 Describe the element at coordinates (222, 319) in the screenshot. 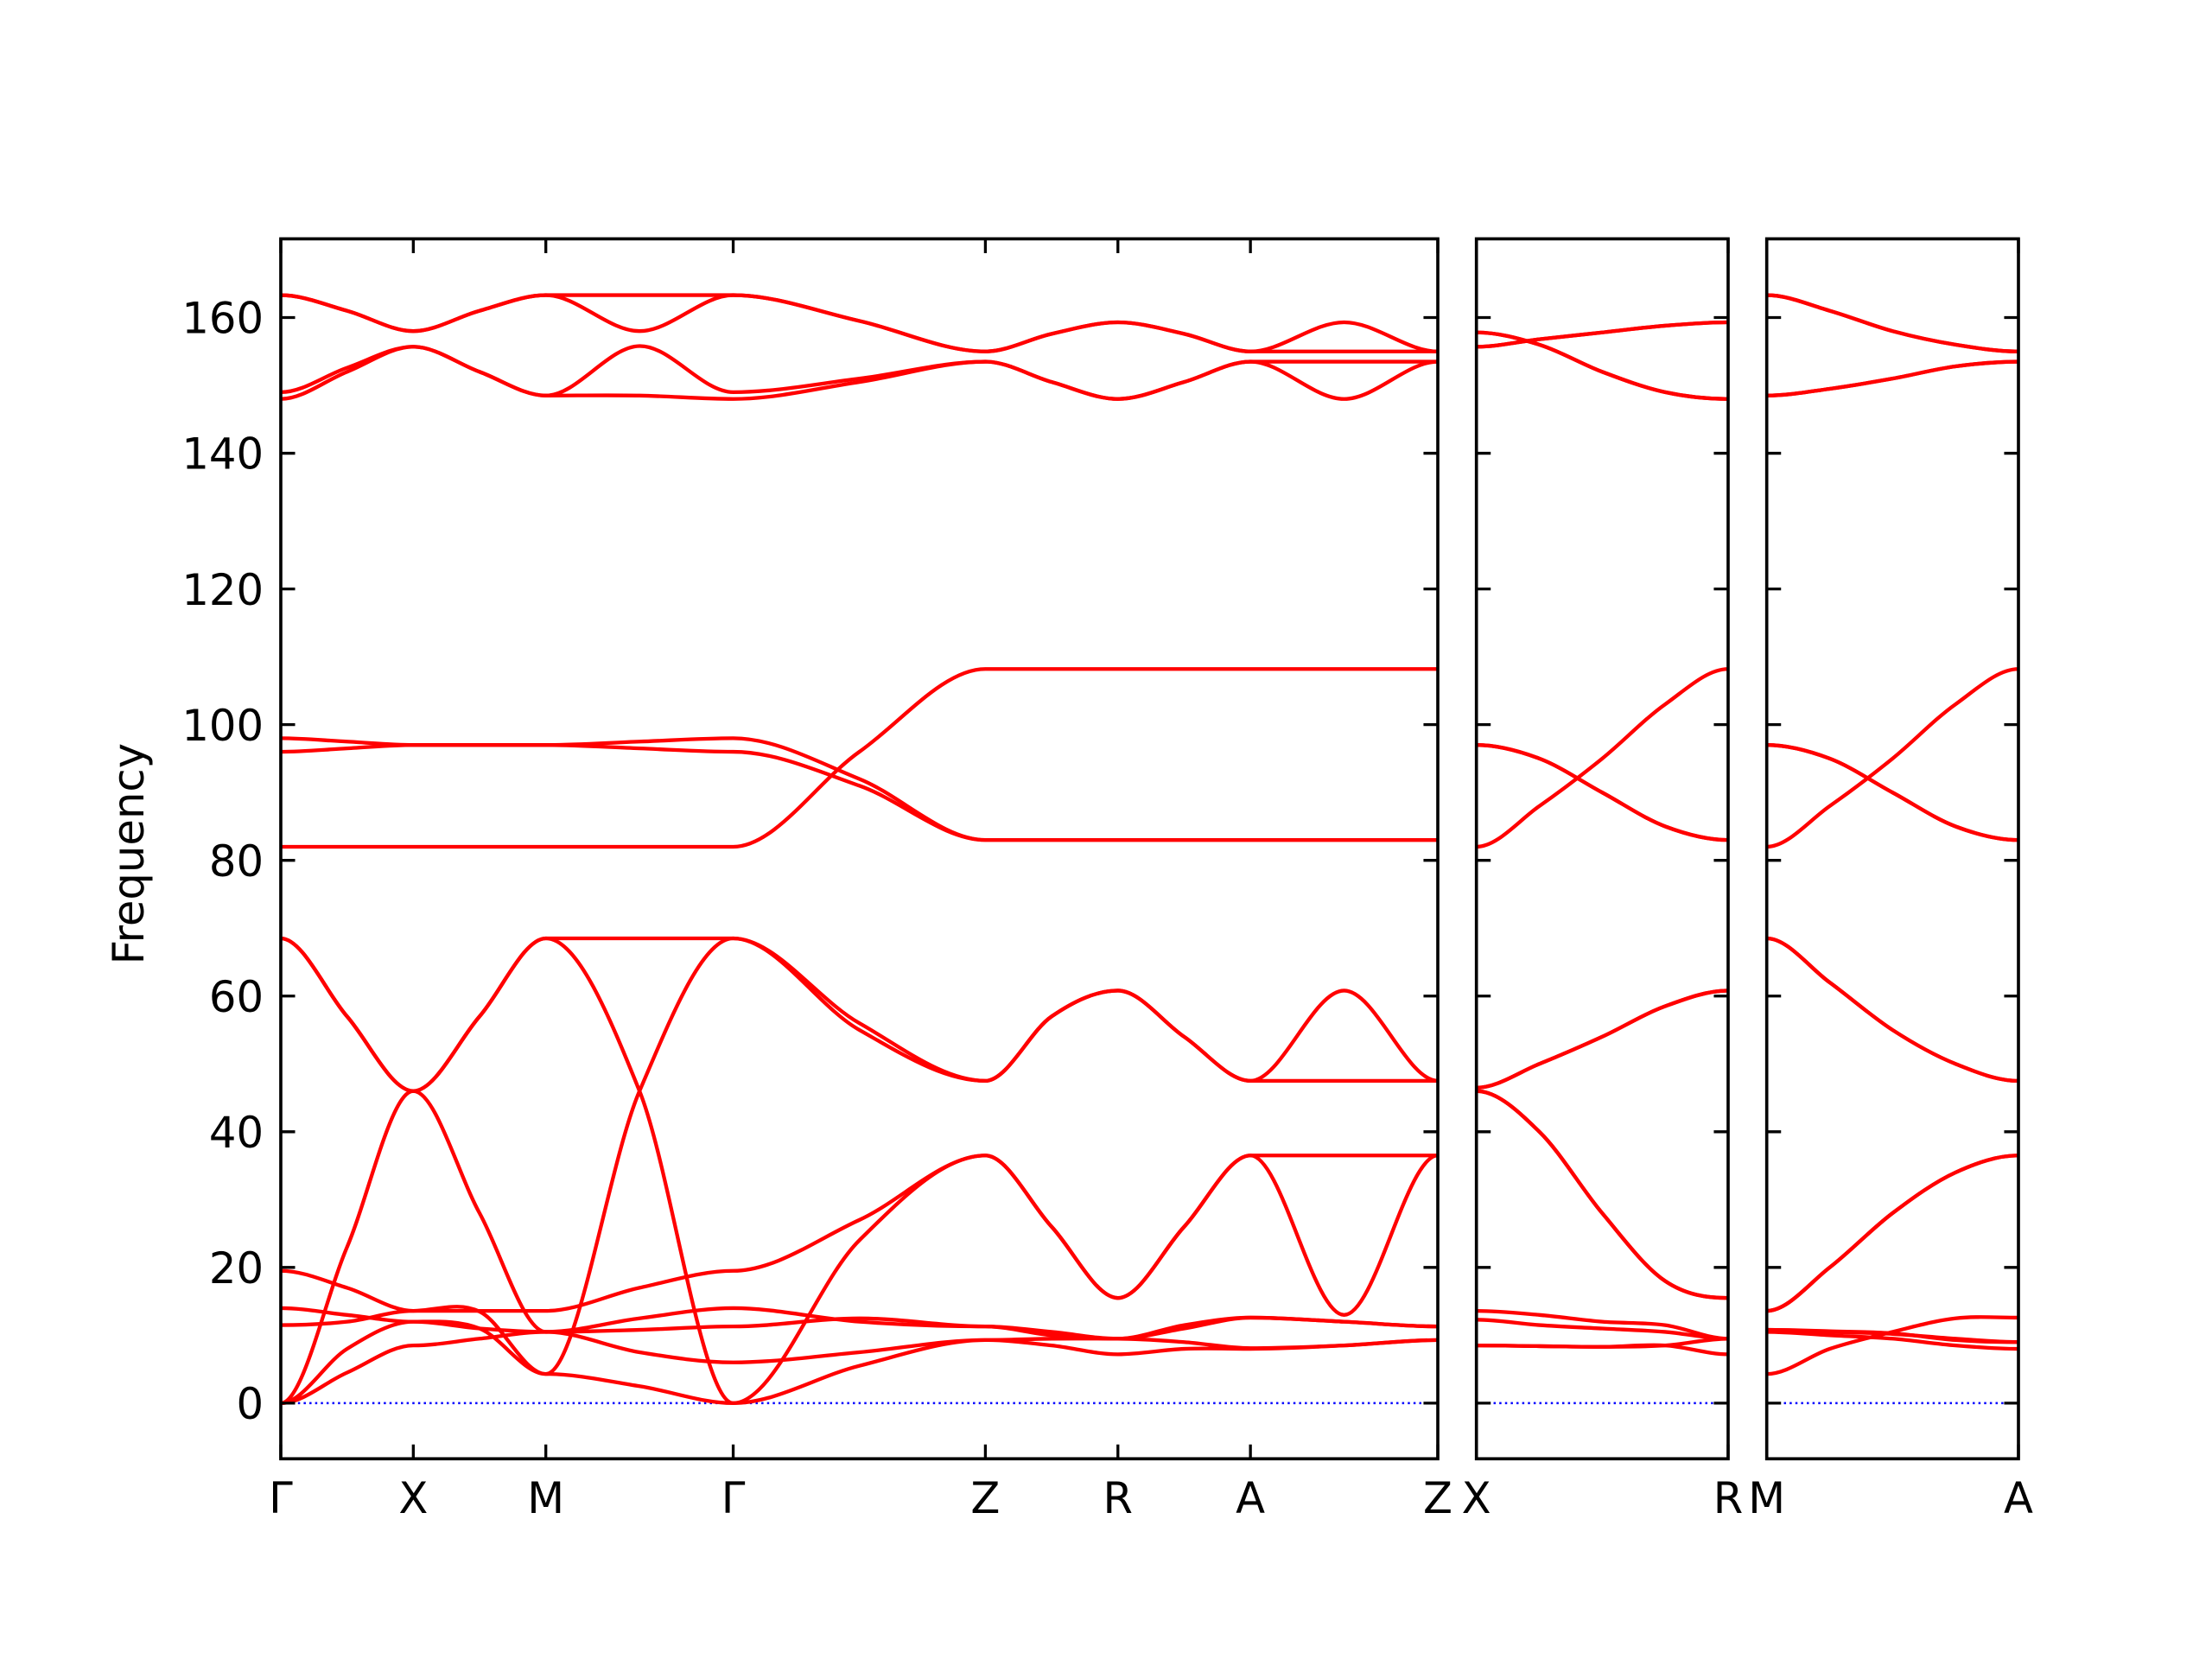

I see `y-tick-label: 160` at that location.